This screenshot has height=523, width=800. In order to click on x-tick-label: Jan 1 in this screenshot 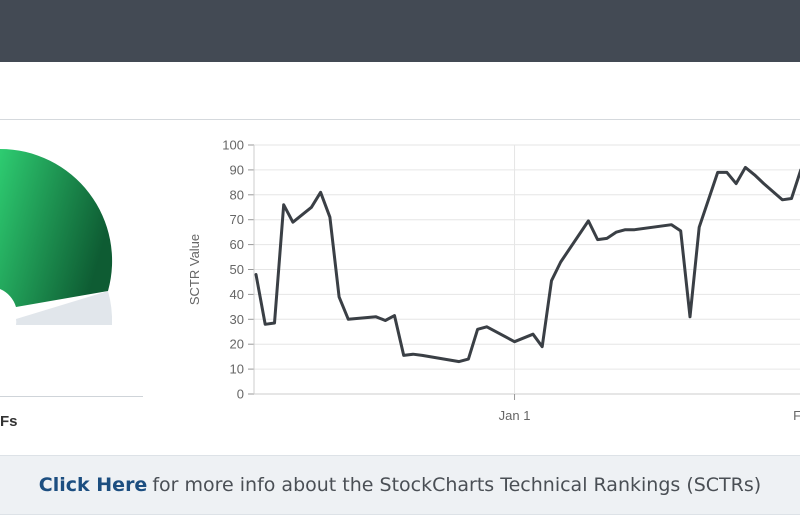, I will do `click(515, 415)`.